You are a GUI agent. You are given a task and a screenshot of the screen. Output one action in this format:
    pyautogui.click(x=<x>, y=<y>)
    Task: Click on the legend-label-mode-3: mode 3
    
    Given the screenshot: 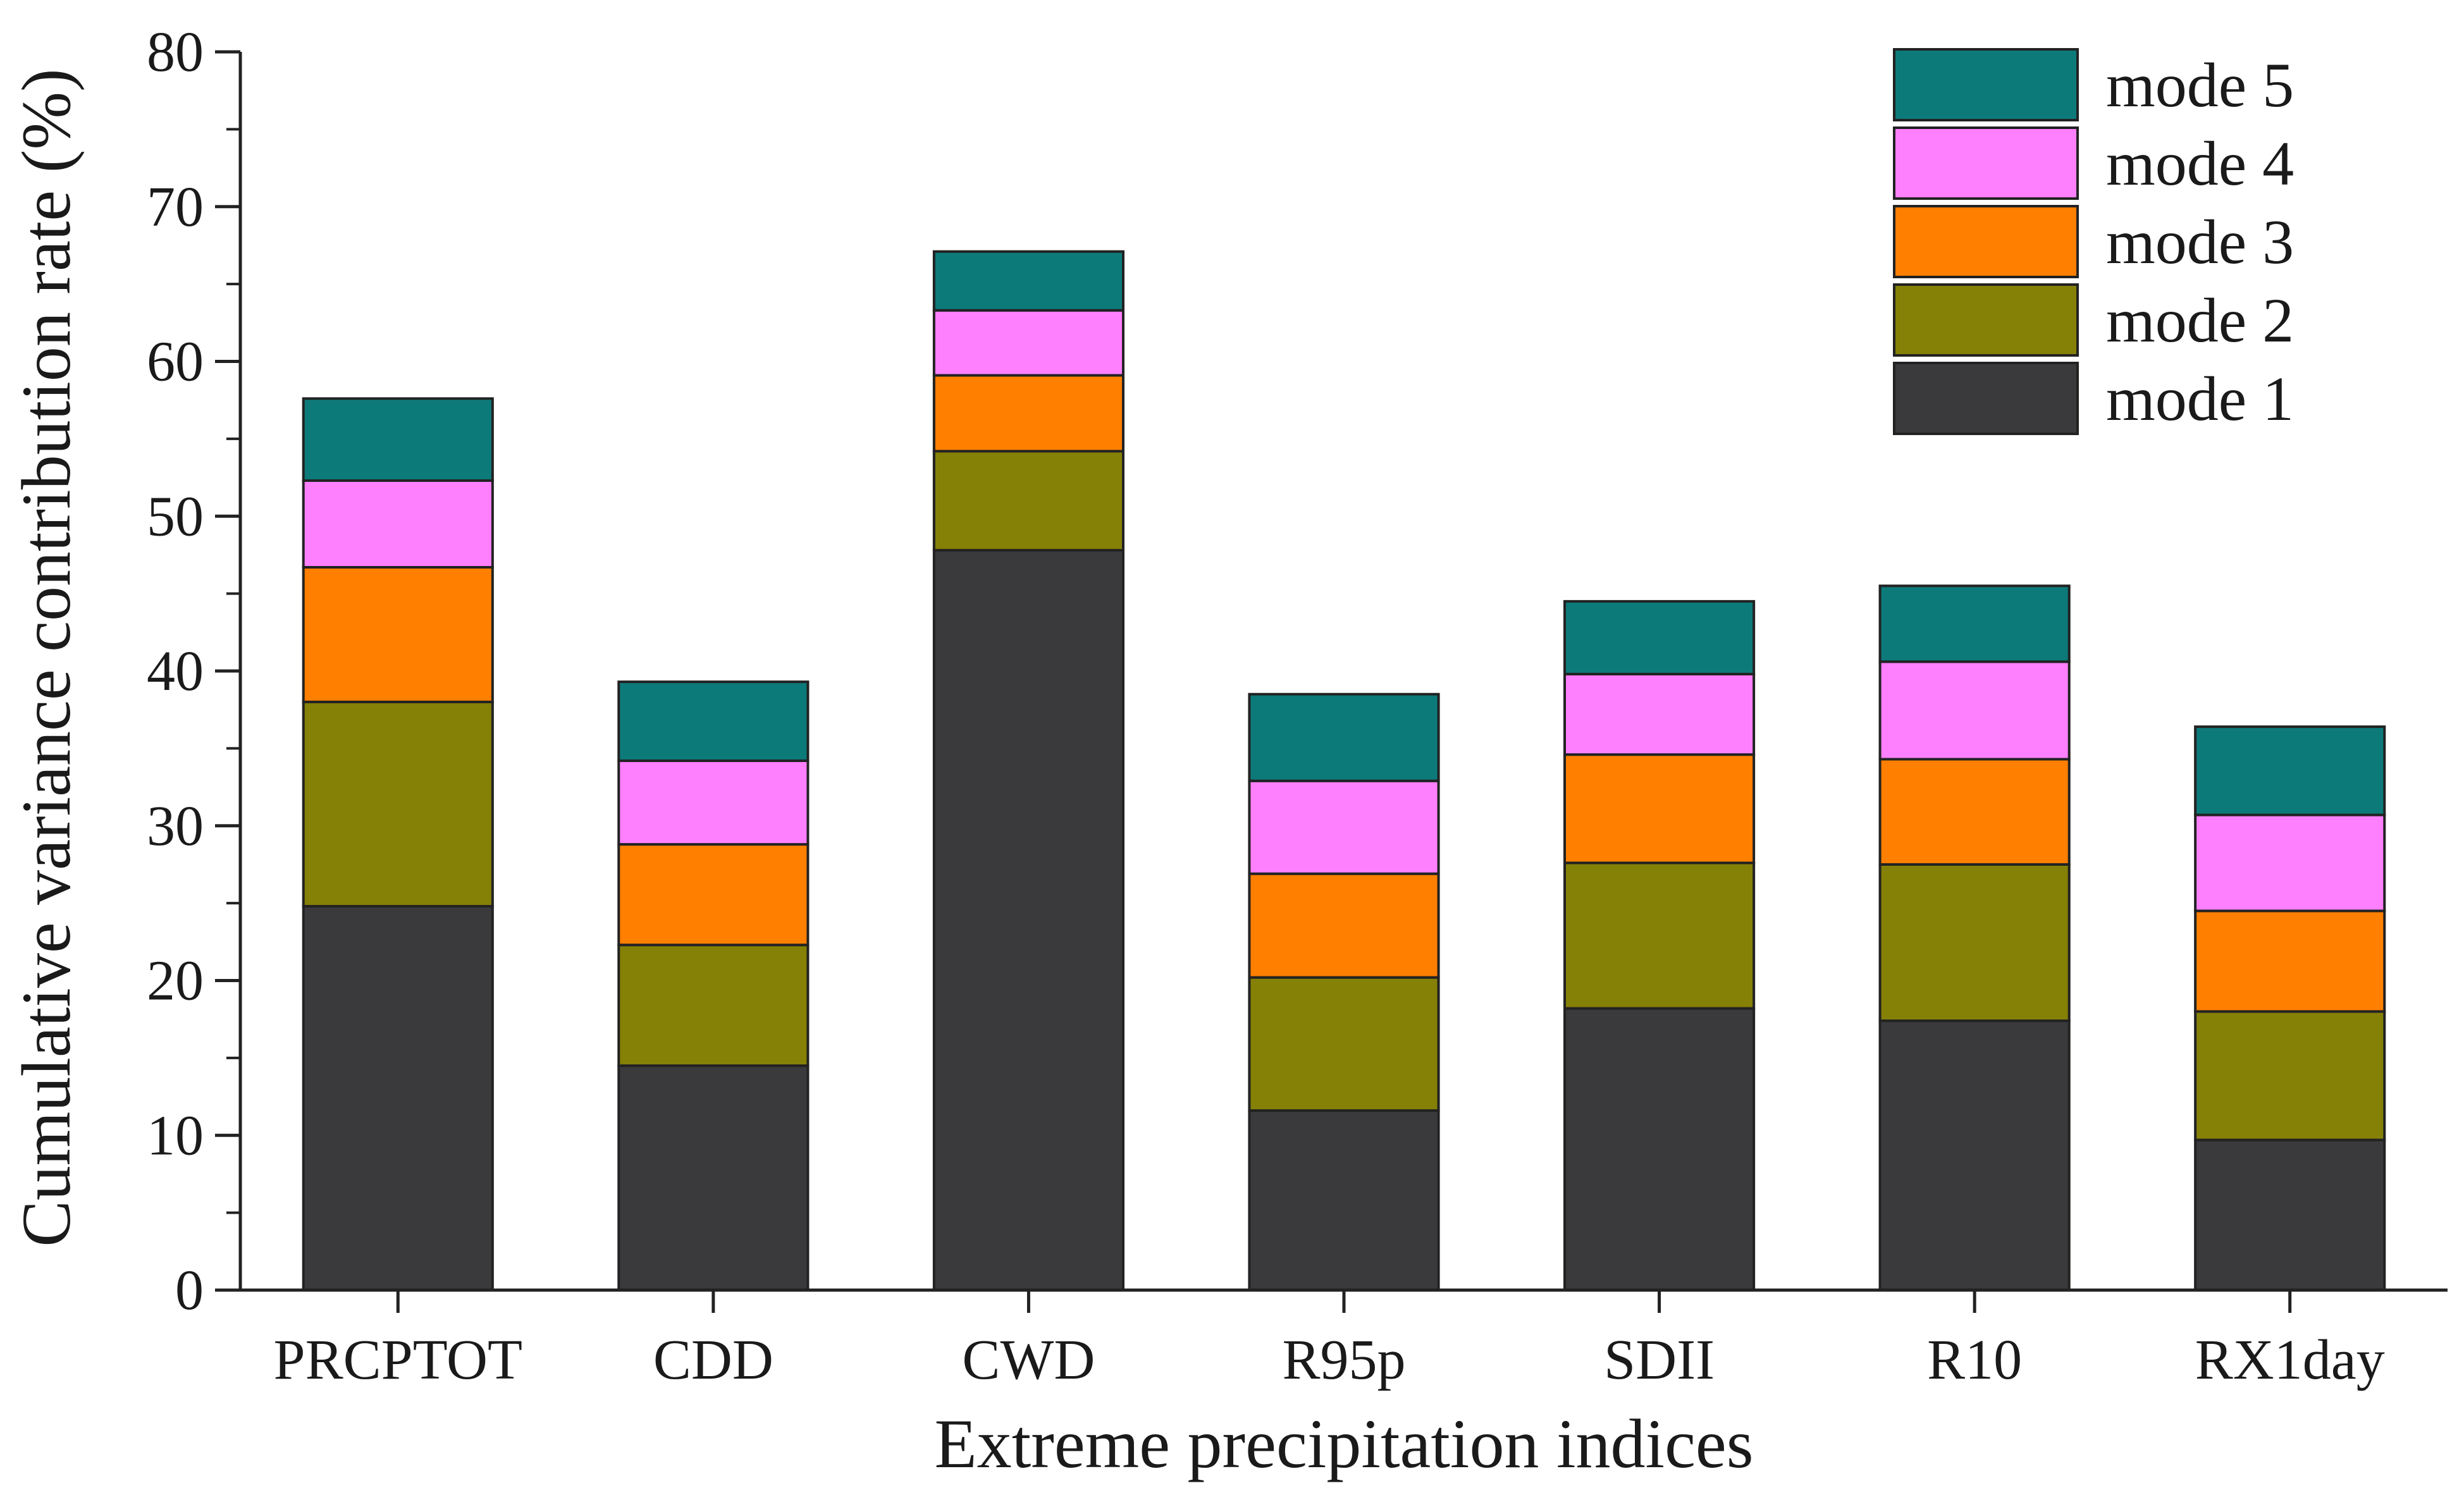 What is the action you would take?
    pyautogui.click(x=2200, y=242)
    